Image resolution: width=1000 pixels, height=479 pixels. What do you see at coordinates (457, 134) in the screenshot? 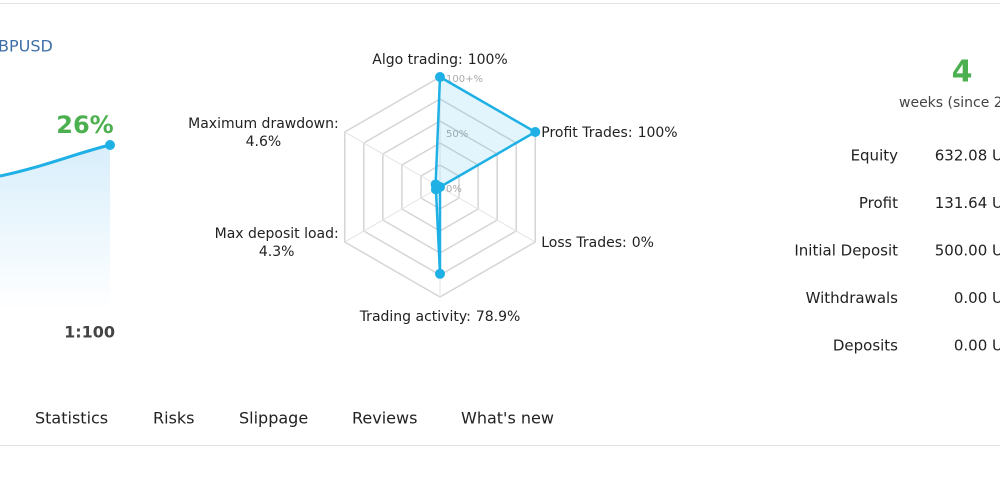
I see `radar-tick-label: 50%` at bounding box center [457, 134].